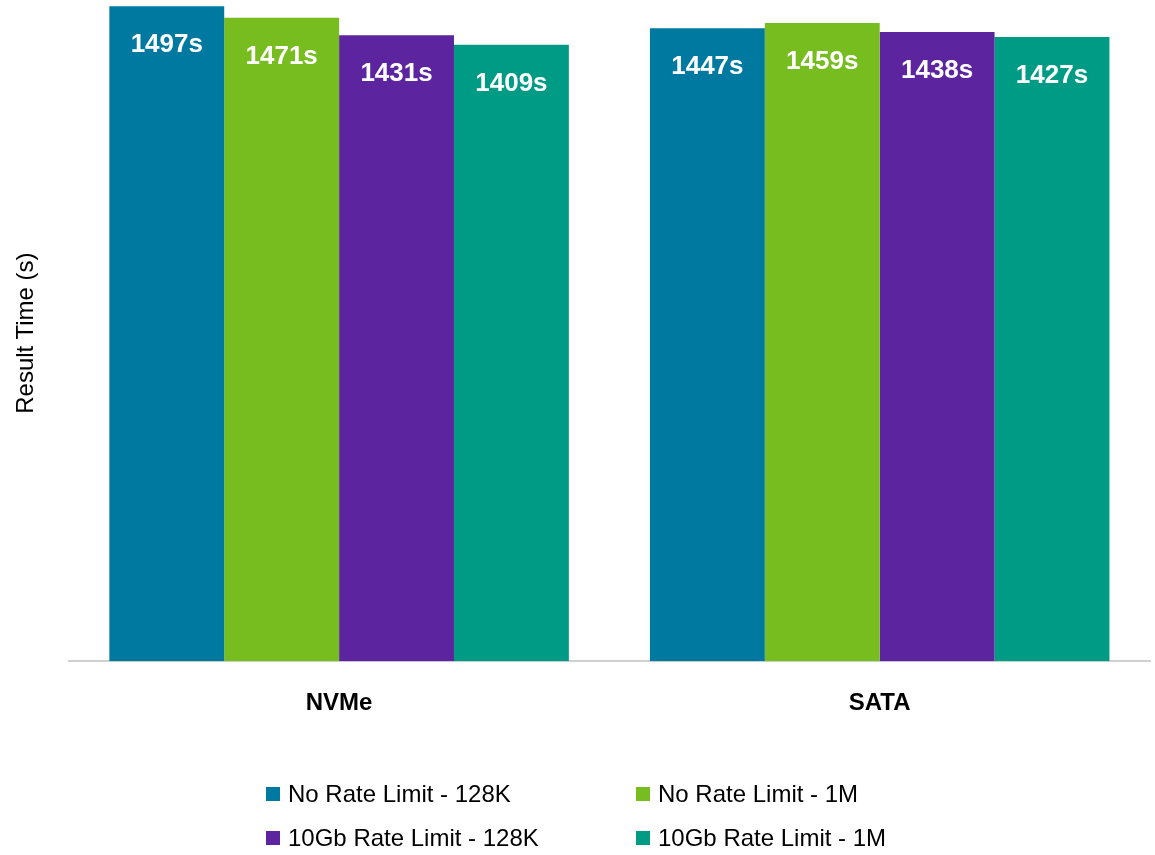 This screenshot has height=855, width=1155. Describe the element at coordinates (511, 81) in the screenshot. I see `data-label: 1409s` at that location.